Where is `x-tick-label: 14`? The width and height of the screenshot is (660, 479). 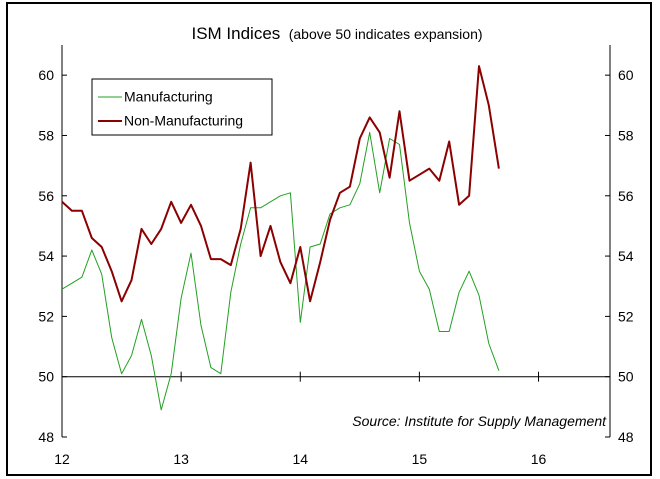 x-tick-label: 14 is located at coordinates (300, 459).